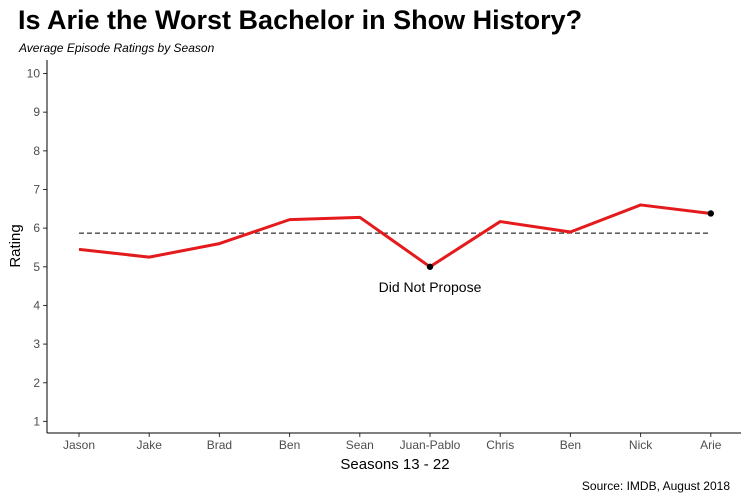 The width and height of the screenshot is (750, 500). What do you see at coordinates (641, 445) in the screenshot?
I see `x-tick-label: Nick` at bounding box center [641, 445].